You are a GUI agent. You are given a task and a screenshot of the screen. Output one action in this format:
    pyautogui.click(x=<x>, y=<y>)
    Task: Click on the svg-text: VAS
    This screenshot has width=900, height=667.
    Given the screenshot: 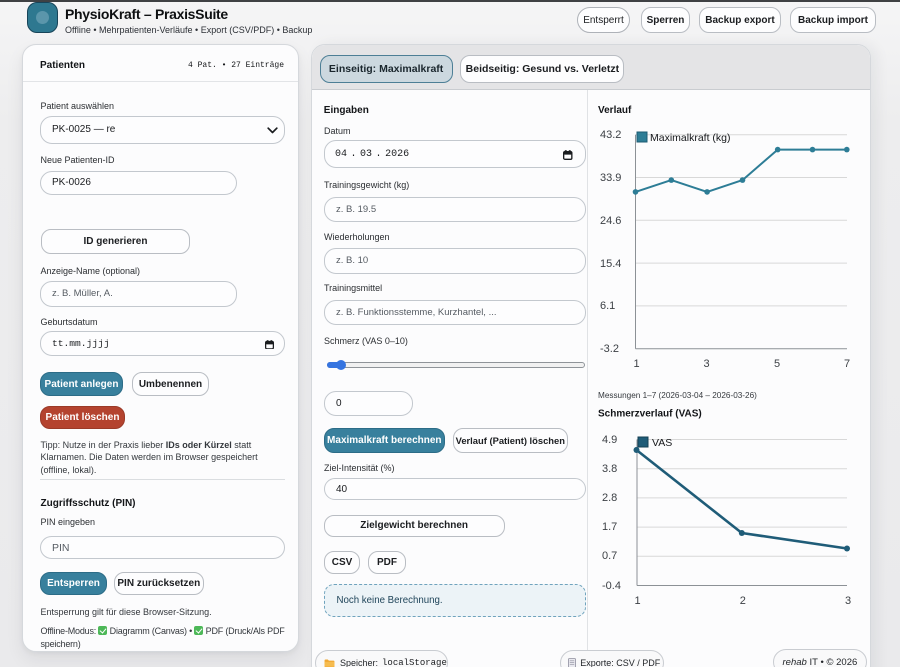 What is the action you would take?
    pyautogui.click(x=662, y=443)
    